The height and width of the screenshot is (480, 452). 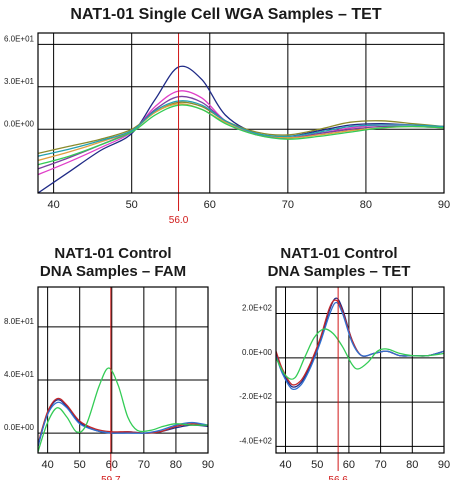 What do you see at coordinates (111, 477) in the screenshot?
I see `marker-label: 59.7` at bounding box center [111, 477].